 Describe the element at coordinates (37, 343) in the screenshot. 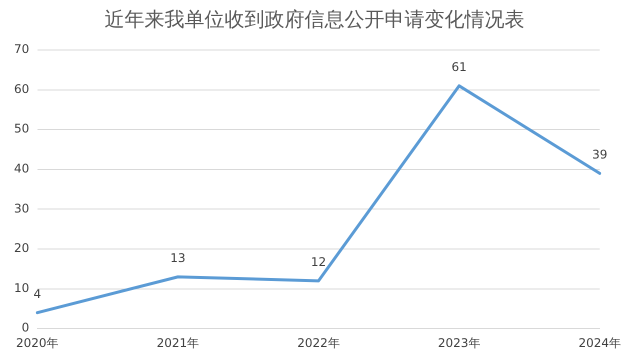

I see `x-tick-label: 2020年` at that location.